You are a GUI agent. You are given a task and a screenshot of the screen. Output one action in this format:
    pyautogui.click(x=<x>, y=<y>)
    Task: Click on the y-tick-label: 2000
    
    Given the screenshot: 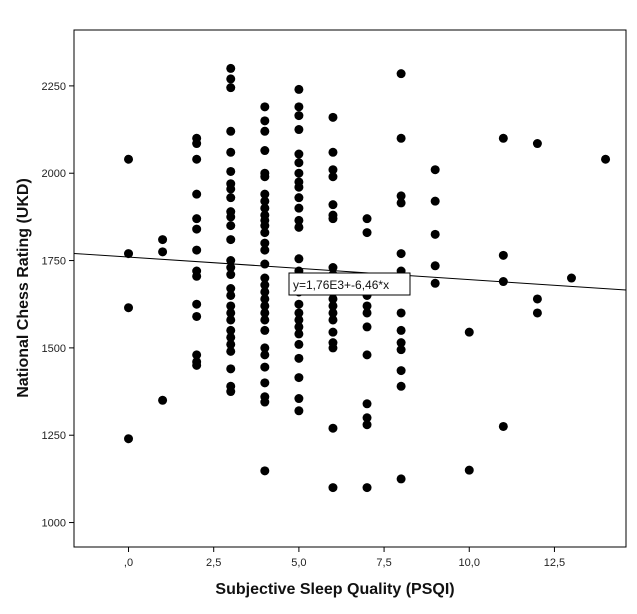 What is the action you would take?
    pyautogui.click(x=54, y=174)
    